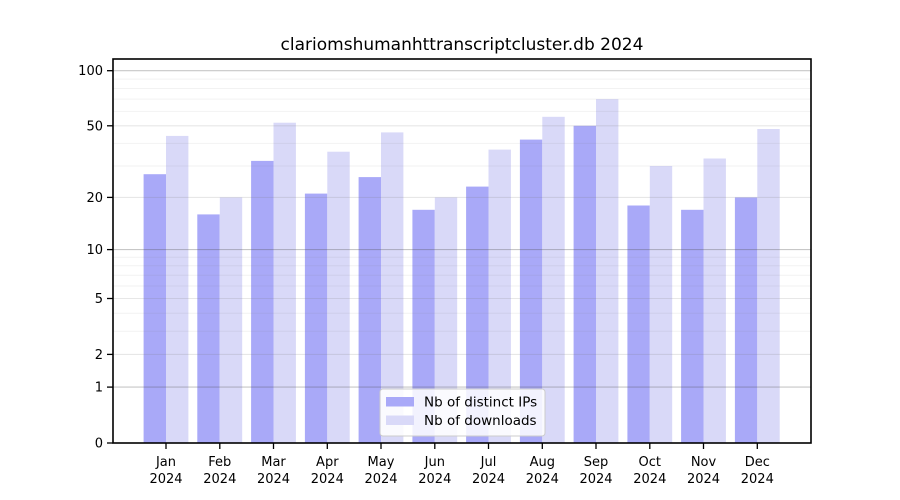 The width and height of the screenshot is (900, 500). Describe the element at coordinates (327, 462) in the screenshot. I see `x-tick-label-month: Apr` at that location.